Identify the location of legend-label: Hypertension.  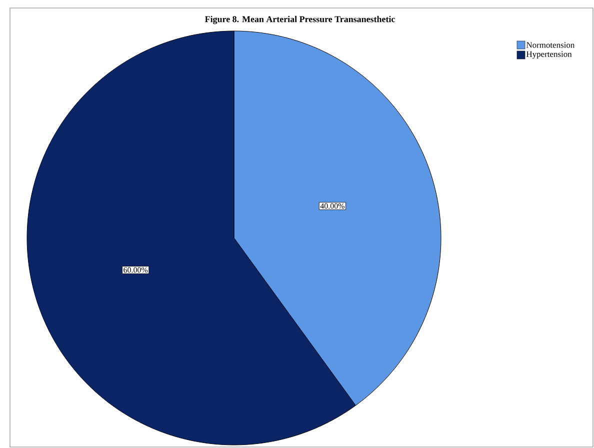
(549, 55).